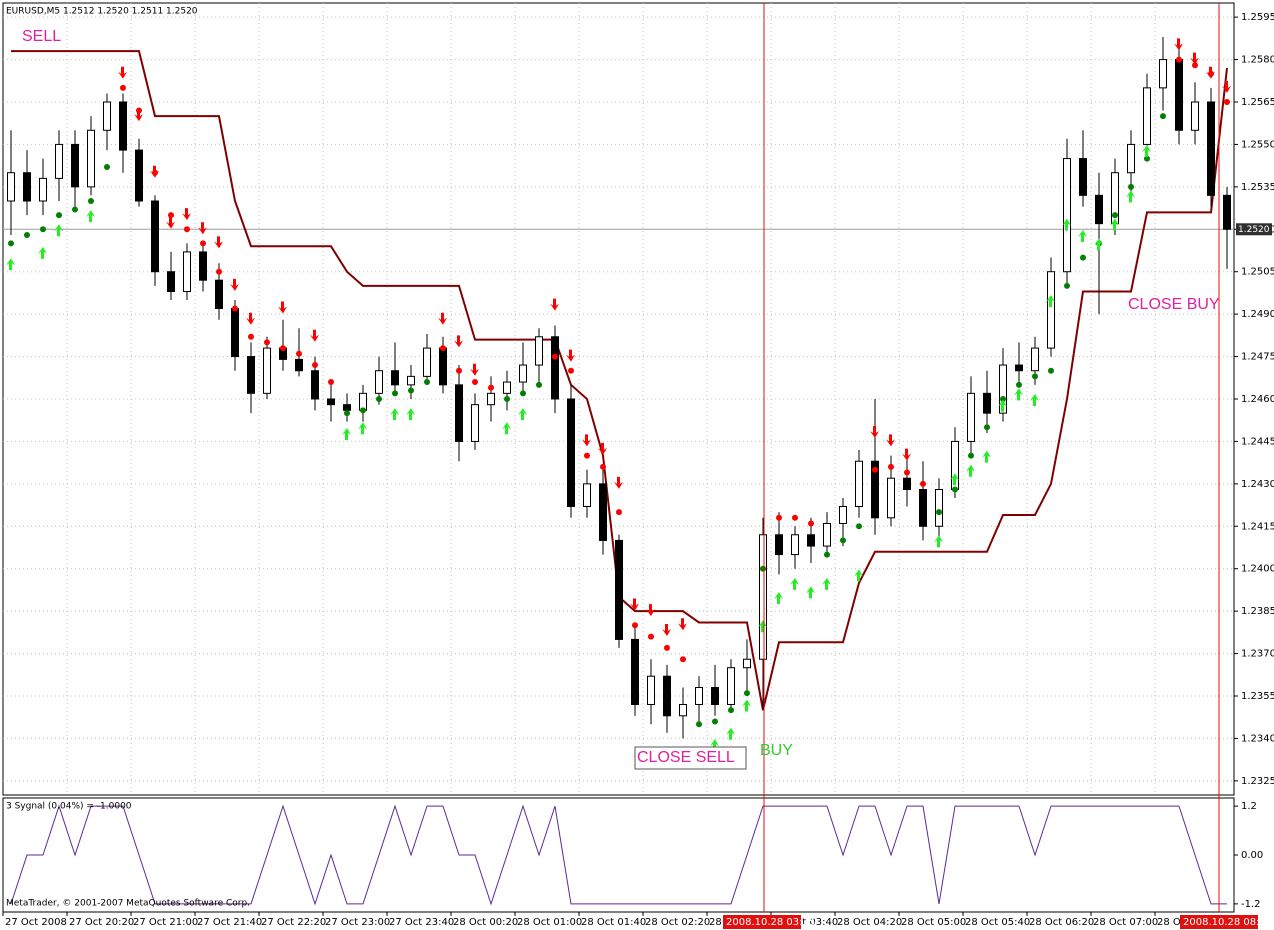 This screenshot has height=930, width=1274. I want to click on annotation: BUY, so click(776, 750).